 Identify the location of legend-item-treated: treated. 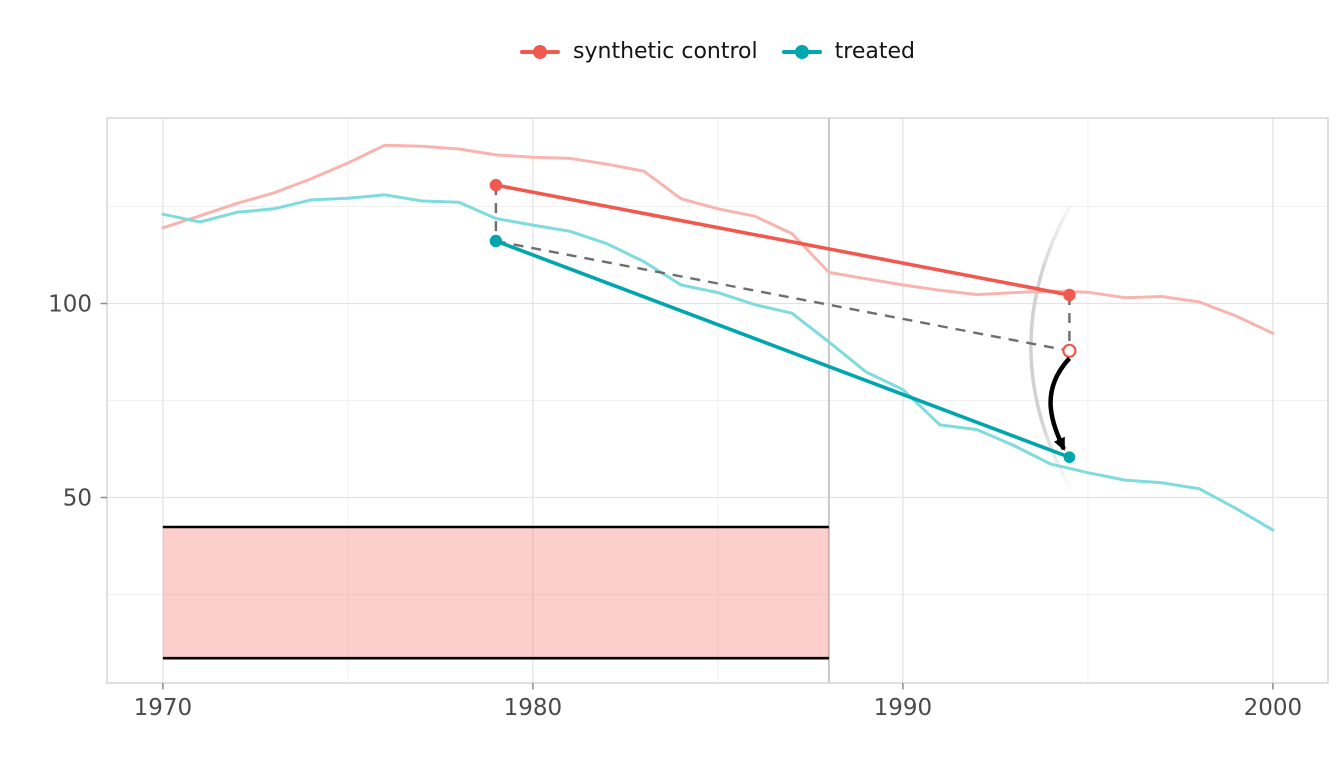
(848, 51).